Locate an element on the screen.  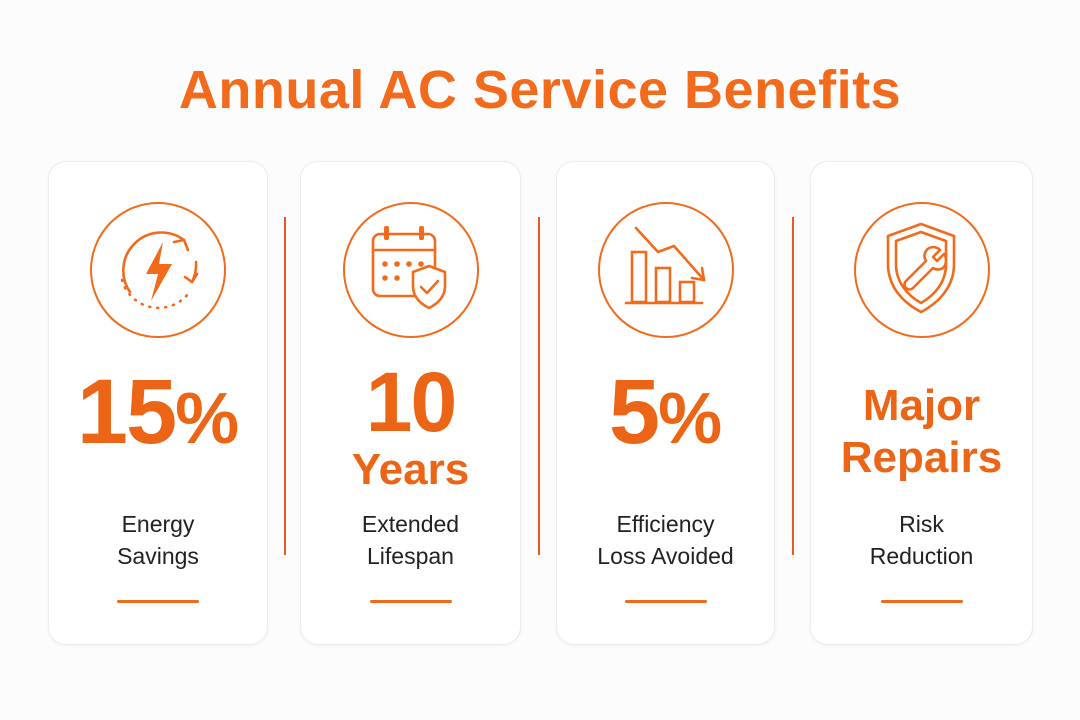
shield-wrench-icon is located at coordinates (920, 268).